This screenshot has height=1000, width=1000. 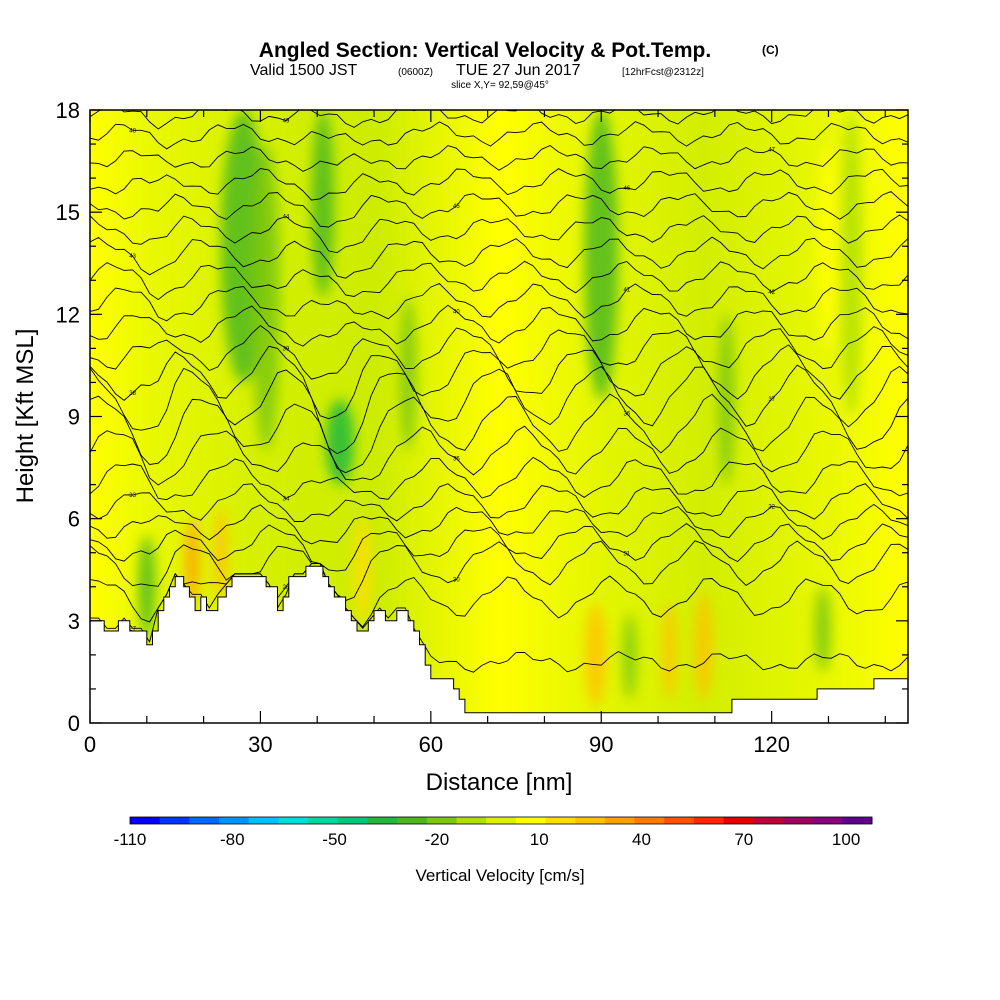 I want to click on colorbar-tick-label: 100, so click(x=846, y=839).